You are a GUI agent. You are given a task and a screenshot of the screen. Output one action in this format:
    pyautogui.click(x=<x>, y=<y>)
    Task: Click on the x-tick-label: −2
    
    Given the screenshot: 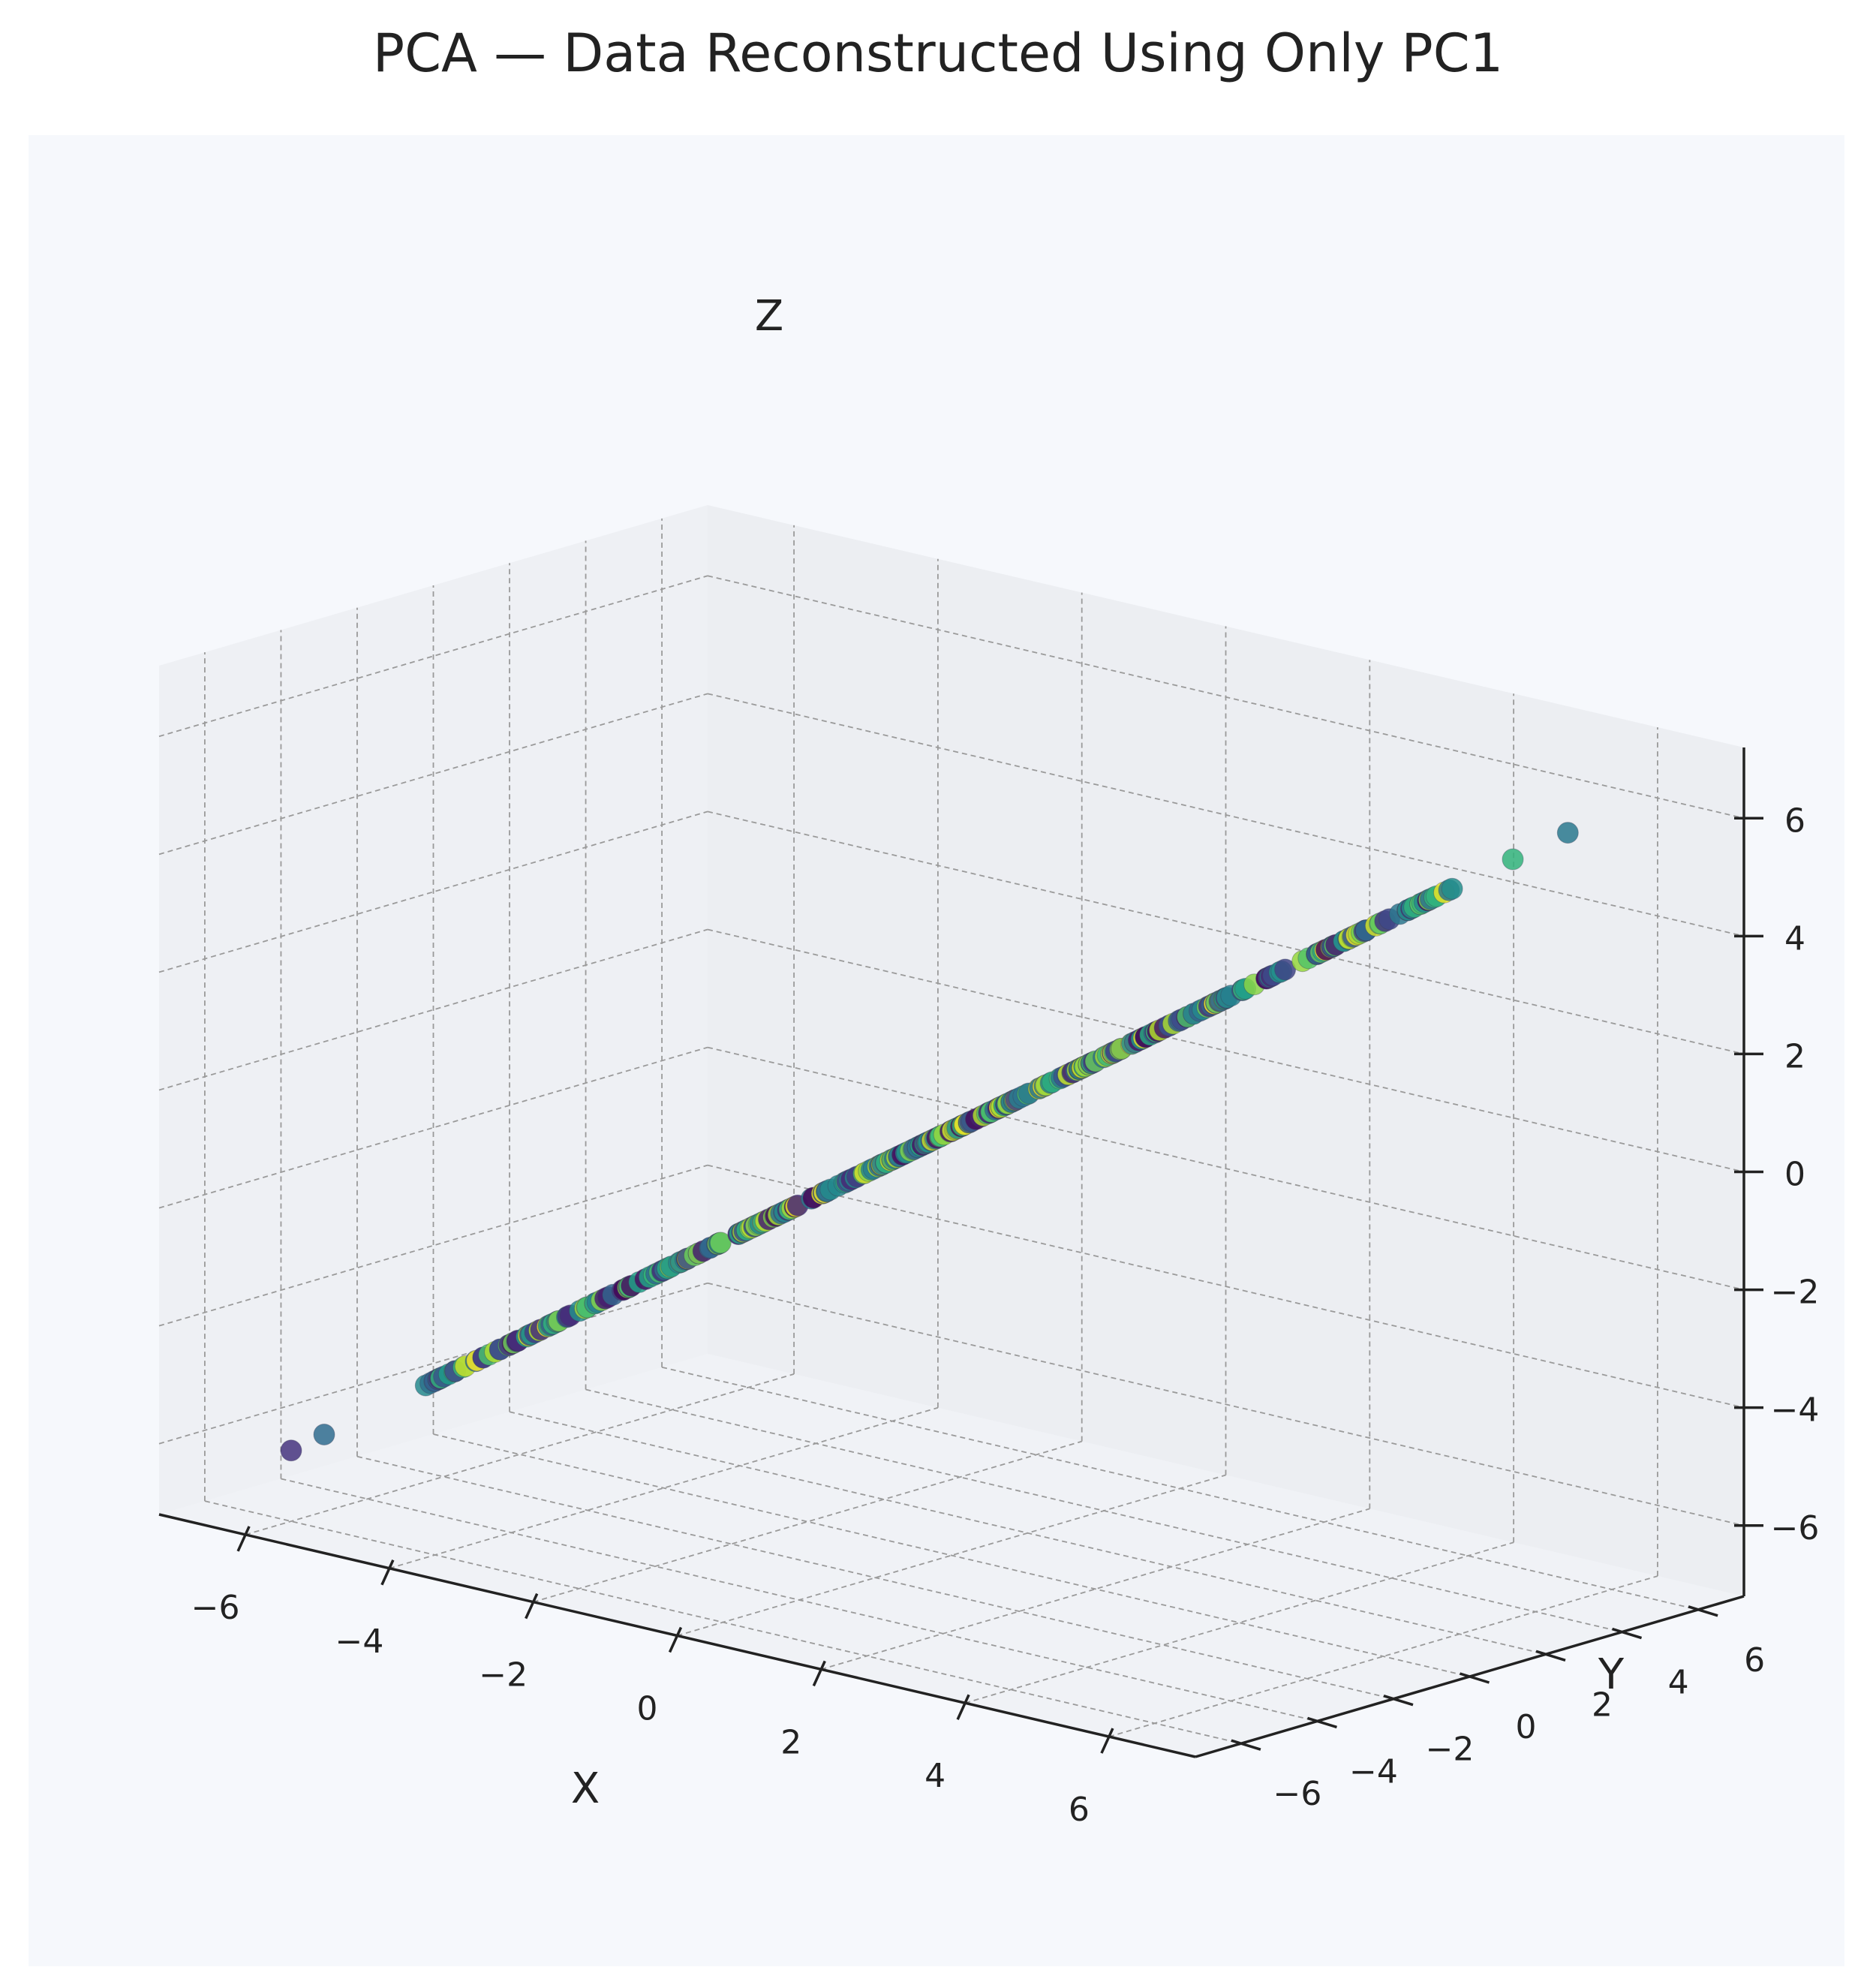 What is the action you would take?
    pyautogui.click(x=503, y=1675)
    